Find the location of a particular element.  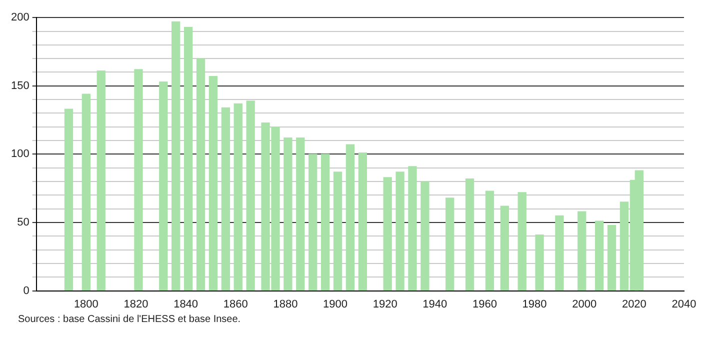

x-tick-label: 1960 is located at coordinates (484, 304).